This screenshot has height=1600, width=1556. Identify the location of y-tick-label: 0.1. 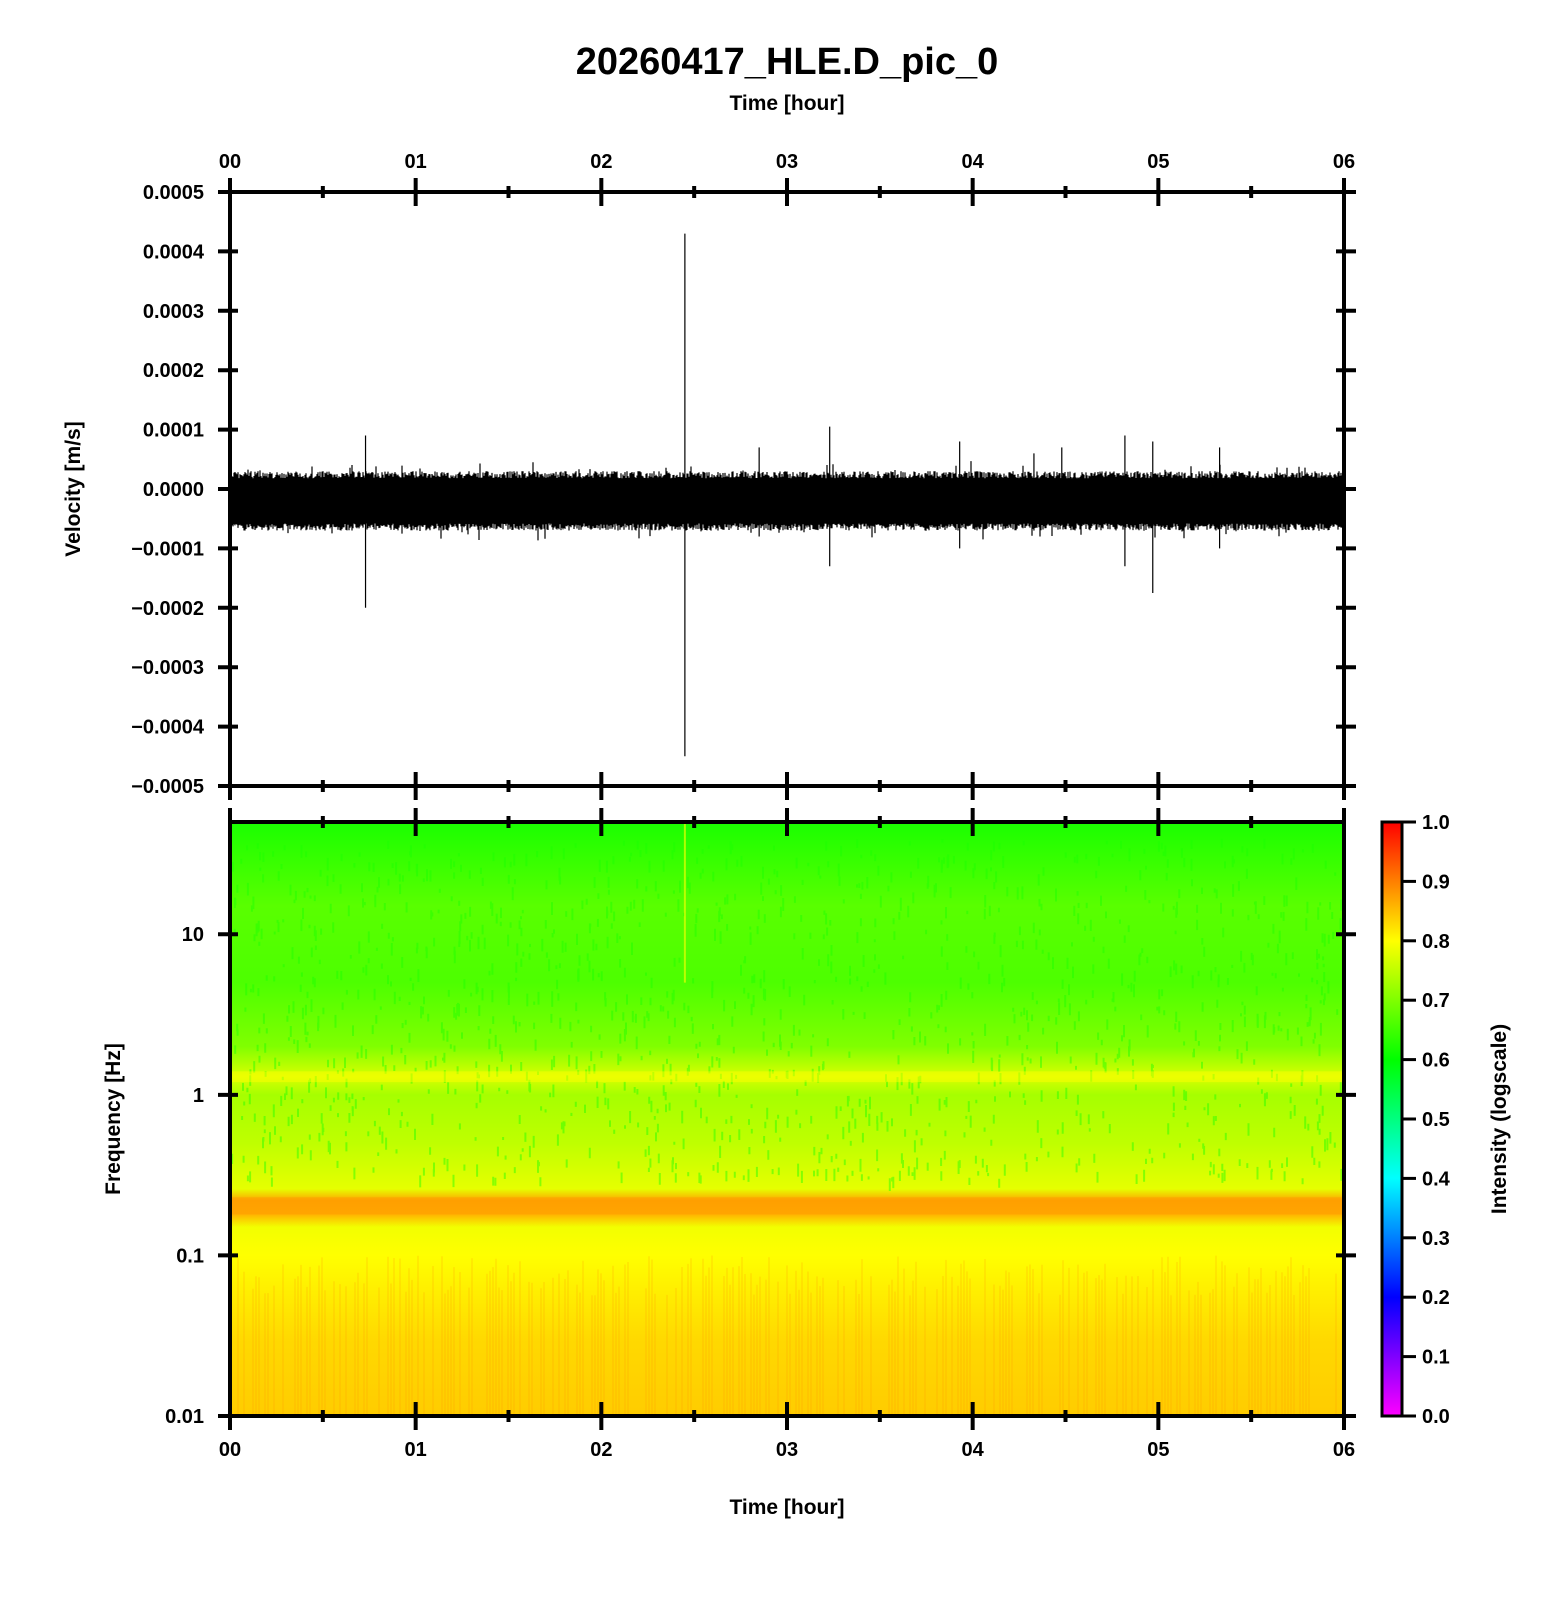
(190, 1256).